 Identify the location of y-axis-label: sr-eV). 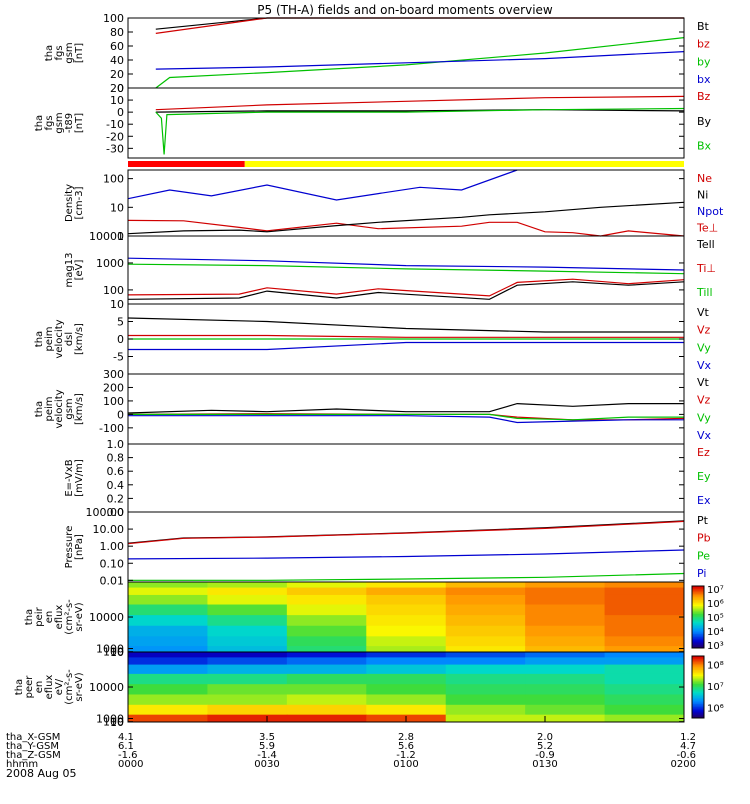
(79, 616).